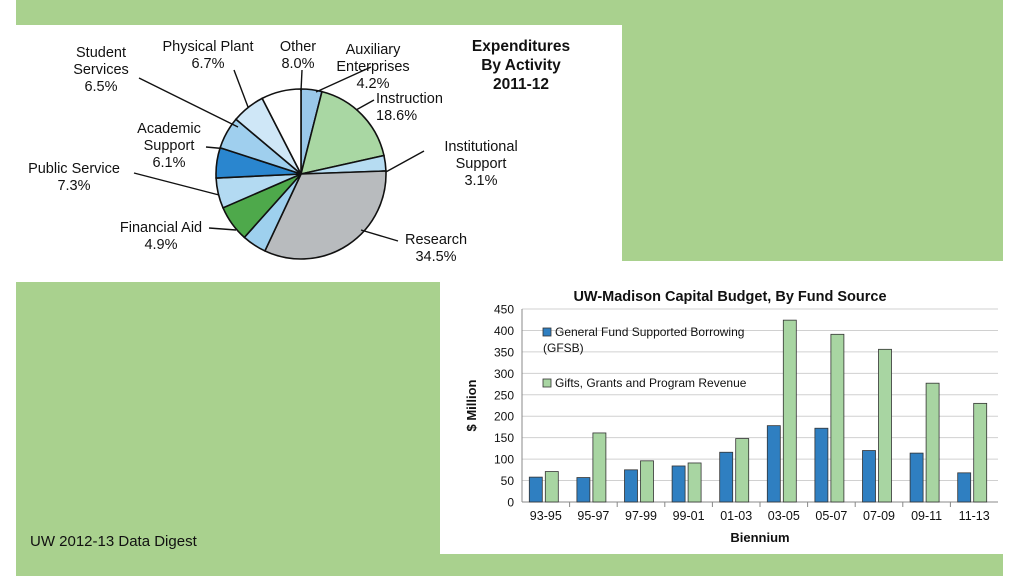 This screenshot has width=1024, height=576. What do you see at coordinates (504, 460) in the screenshot?
I see `y-tick-label: 100` at bounding box center [504, 460].